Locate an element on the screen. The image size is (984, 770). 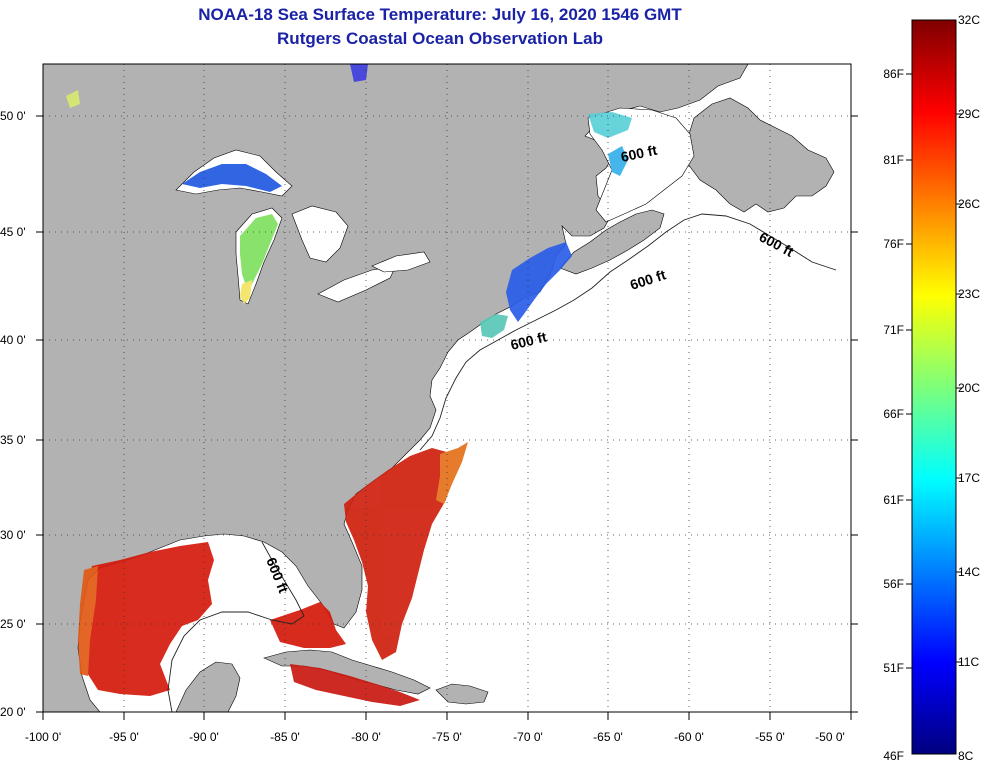
gulf-st-lawrence is located at coordinates (641, 165).